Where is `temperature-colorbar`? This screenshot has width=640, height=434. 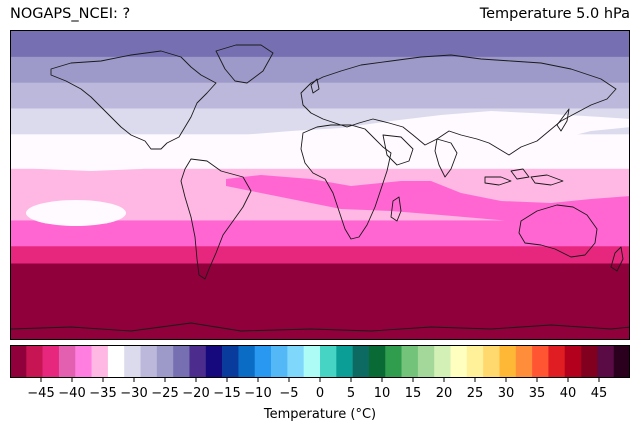
temperature-colorbar is located at coordinates (320, 361).